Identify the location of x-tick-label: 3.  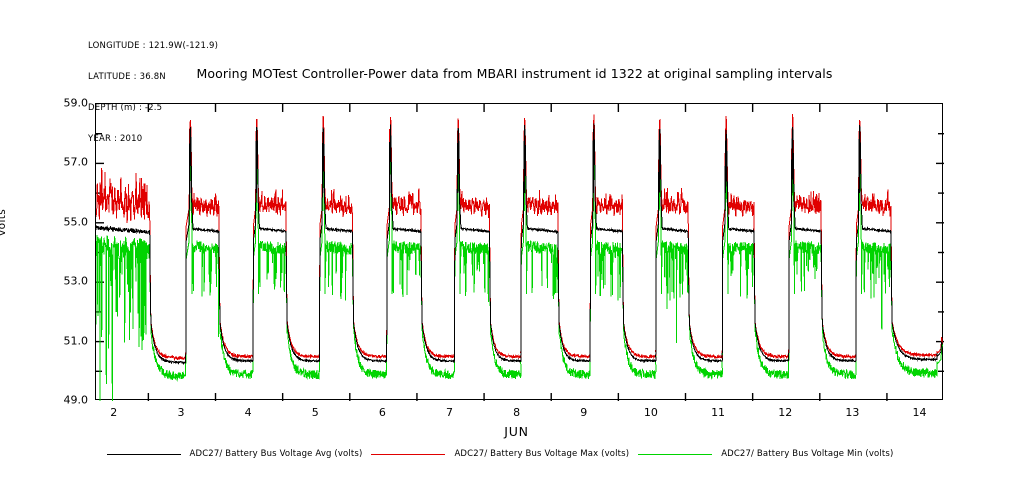
(181, 412).